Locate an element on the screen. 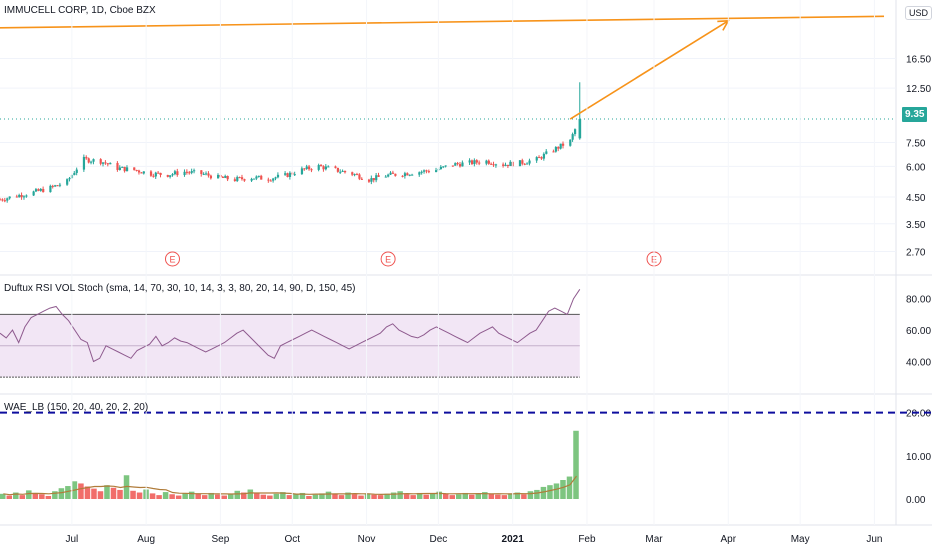  rsi-tick-label: 40.00 is located at coordinates (918, 362).